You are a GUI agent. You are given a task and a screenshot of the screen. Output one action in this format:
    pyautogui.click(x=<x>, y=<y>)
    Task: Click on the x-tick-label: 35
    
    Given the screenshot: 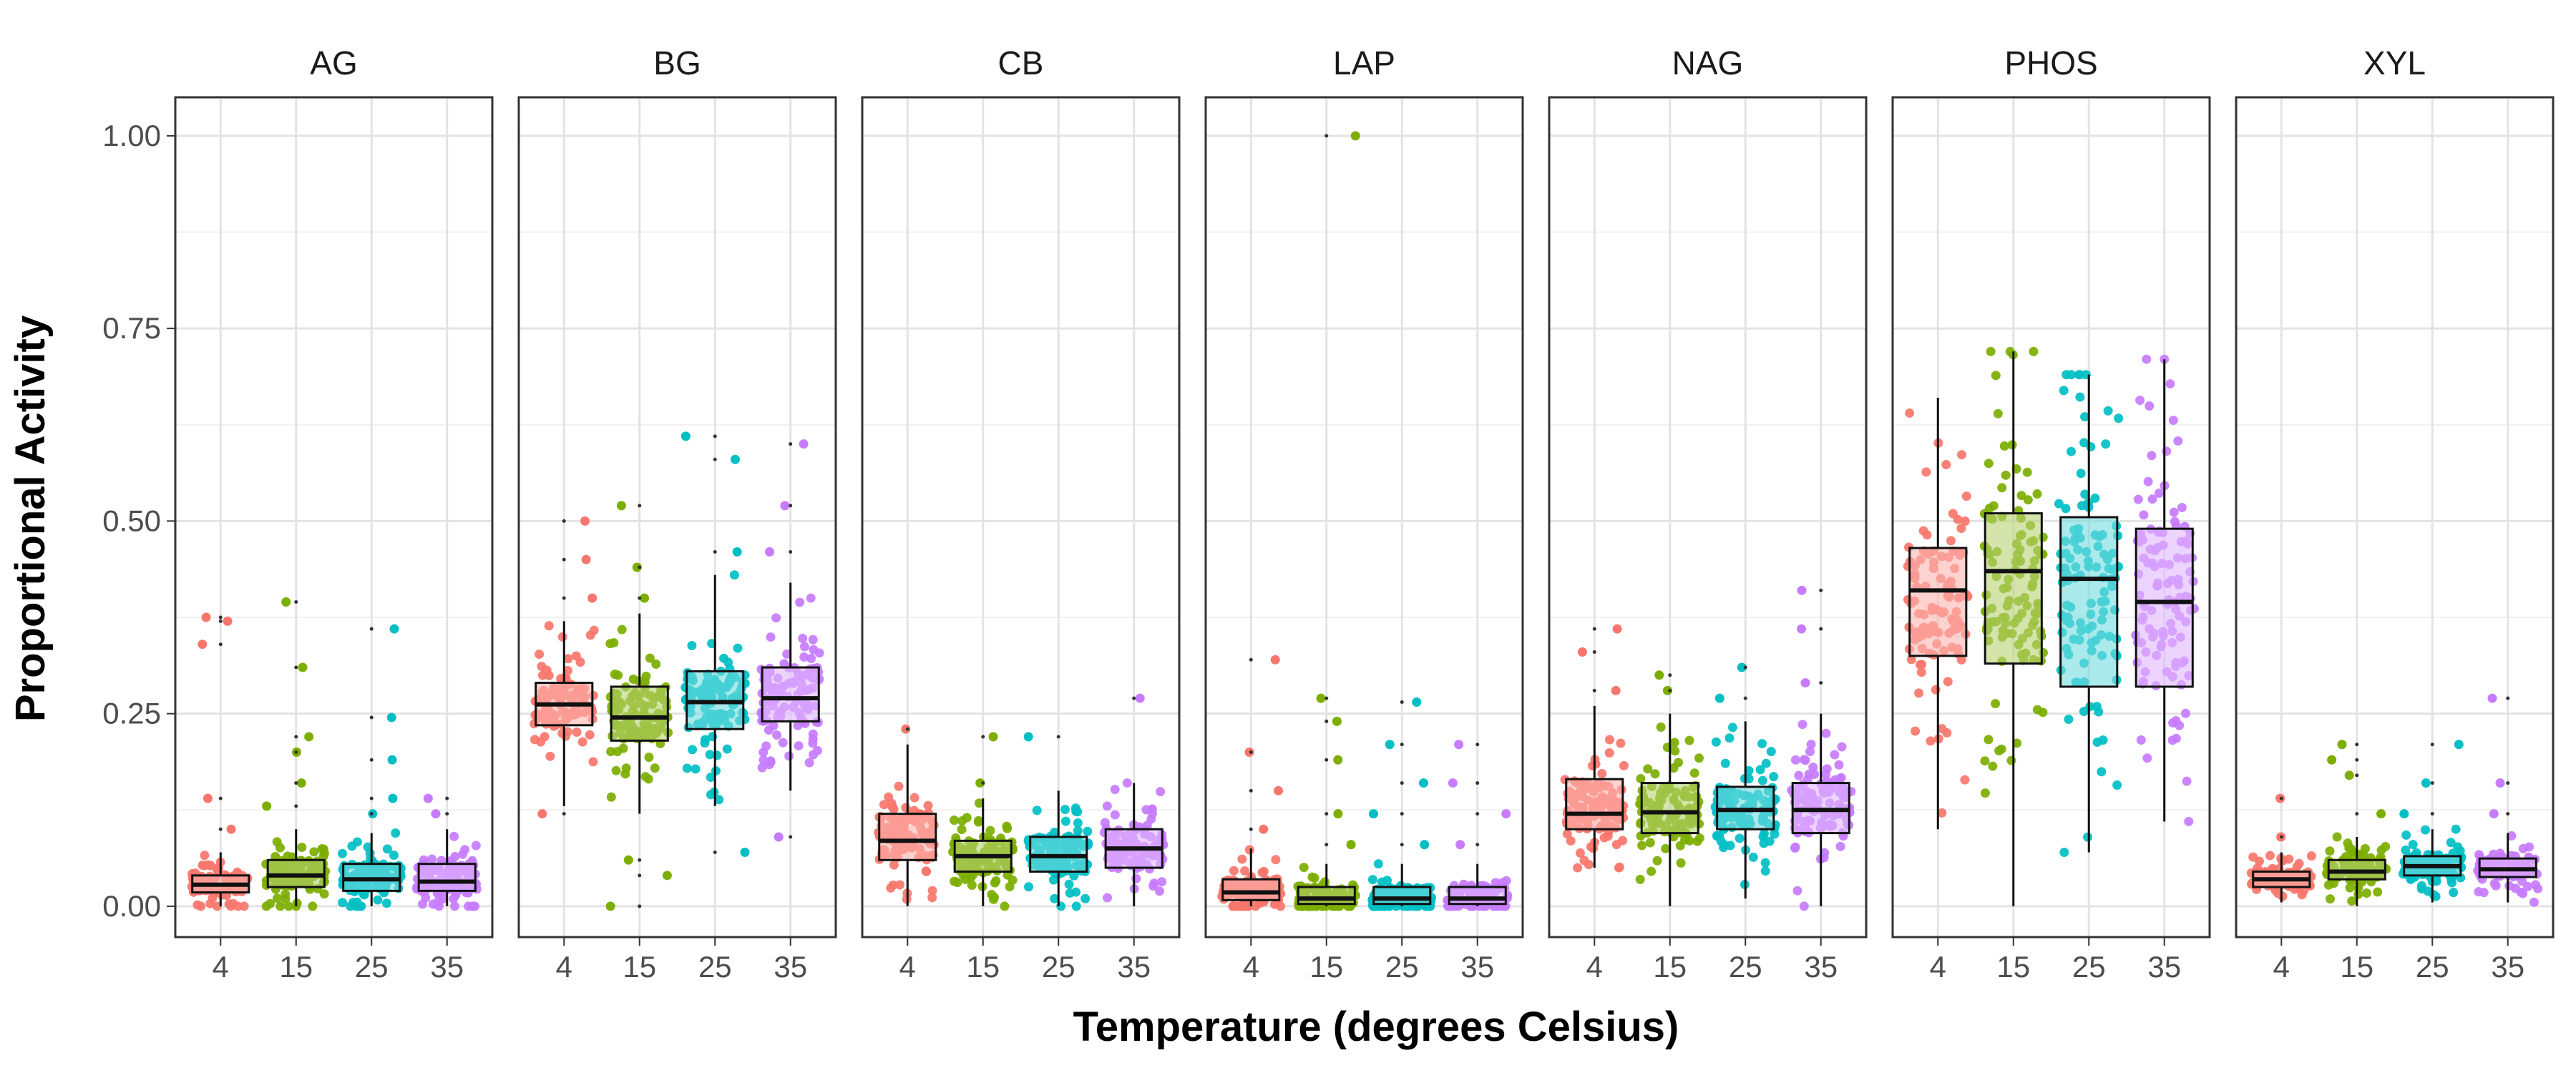 What is the action you would take?
    pyautogui.click(x=2164, y=967)
    